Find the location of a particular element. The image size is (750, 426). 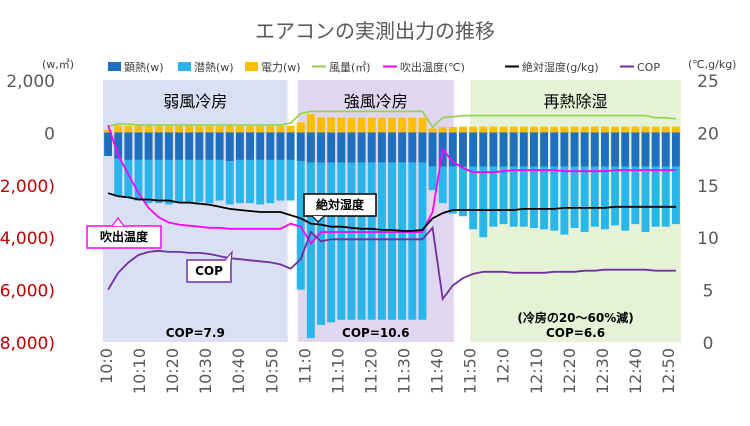

y-left-tick-1: 2,000 is located at coordinates (30, 82).